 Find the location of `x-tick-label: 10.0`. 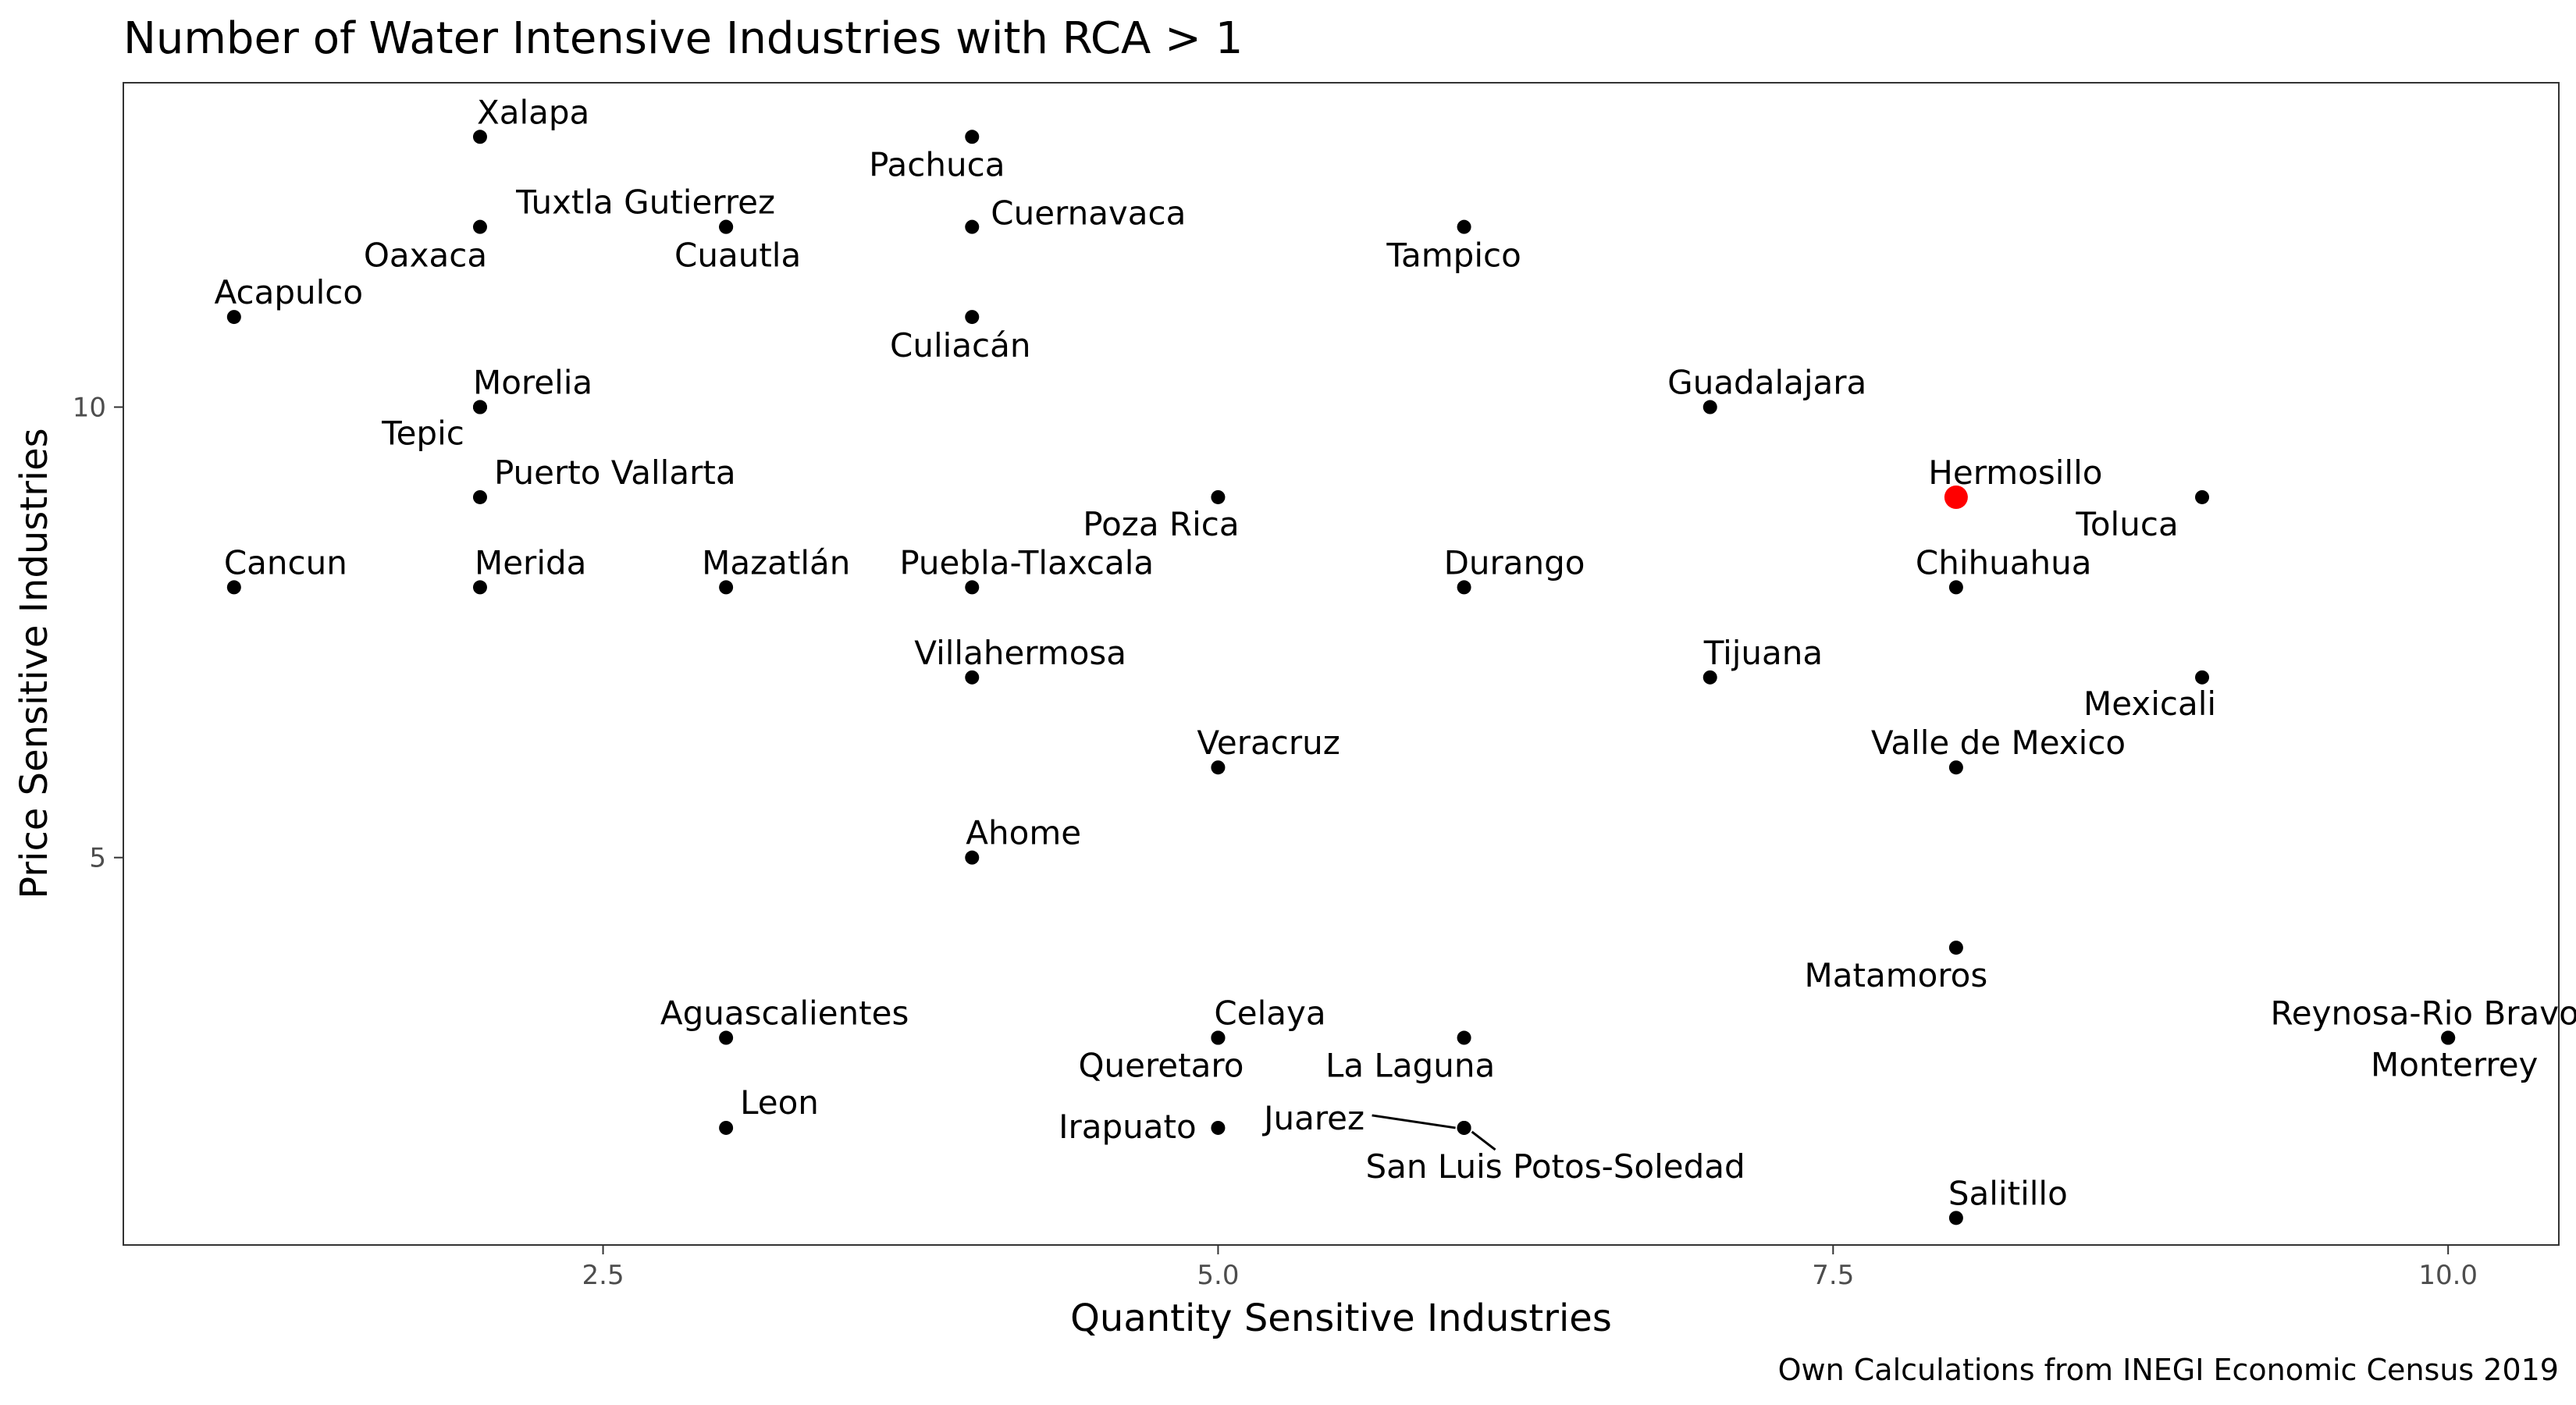

x-tick-label: 10.0 is located at coordinates (2448, 1276).